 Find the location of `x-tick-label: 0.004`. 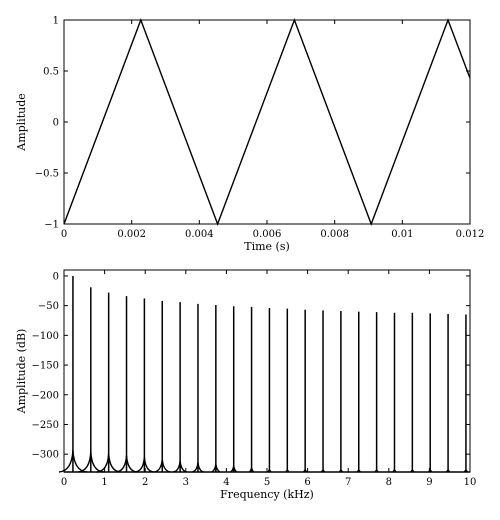

x-tick-label: 0.004 is located at coordinates (199, 234).